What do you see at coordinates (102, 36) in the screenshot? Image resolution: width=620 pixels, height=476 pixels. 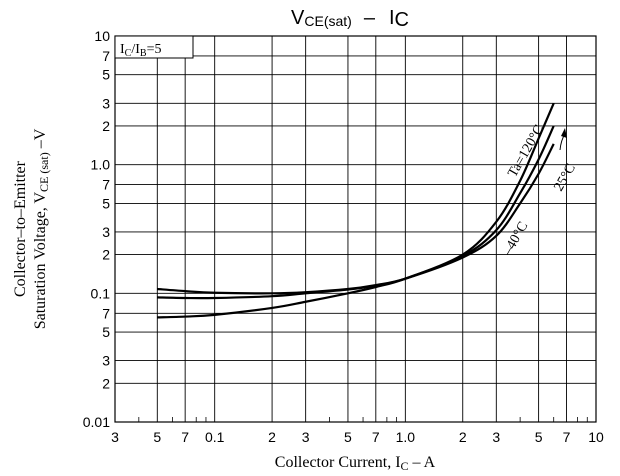 I see `y-tick-label: 10` at bounding box center [102, 36].